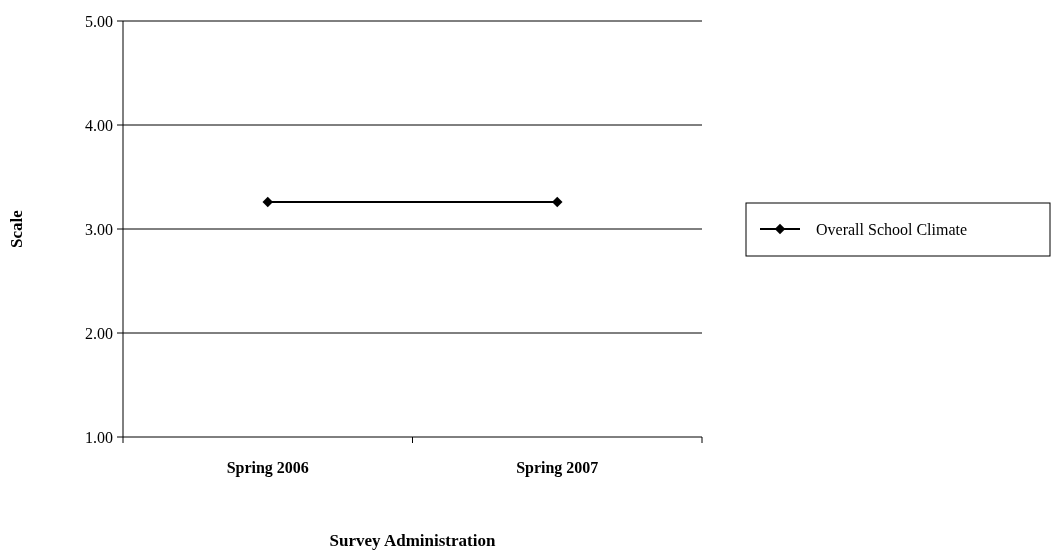  What do you see at coordinates (412, 540) in the screenshot?
I see `x-axis-title: Survey Administration` at bounding box center [412, 540].